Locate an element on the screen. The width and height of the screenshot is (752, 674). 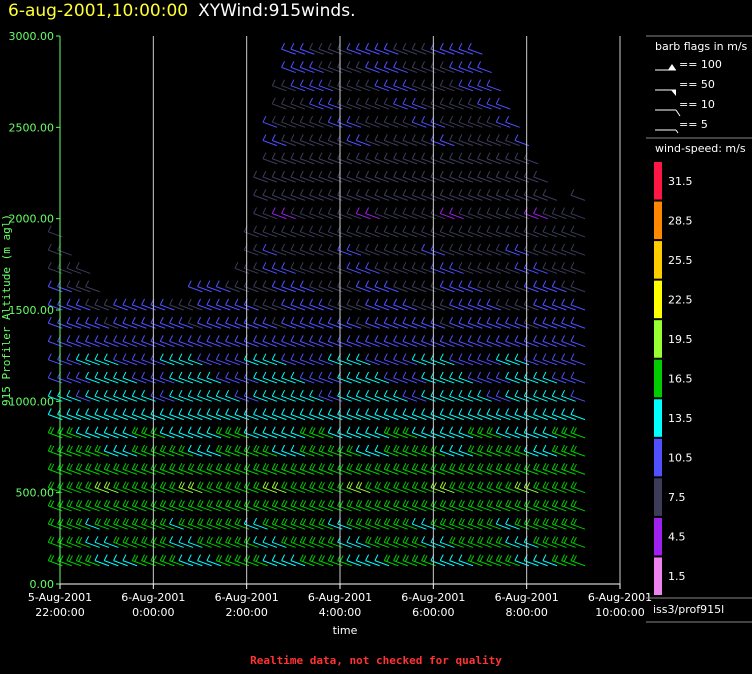
speed-bin-label: 7.5 is located at coordinates (677, 497).